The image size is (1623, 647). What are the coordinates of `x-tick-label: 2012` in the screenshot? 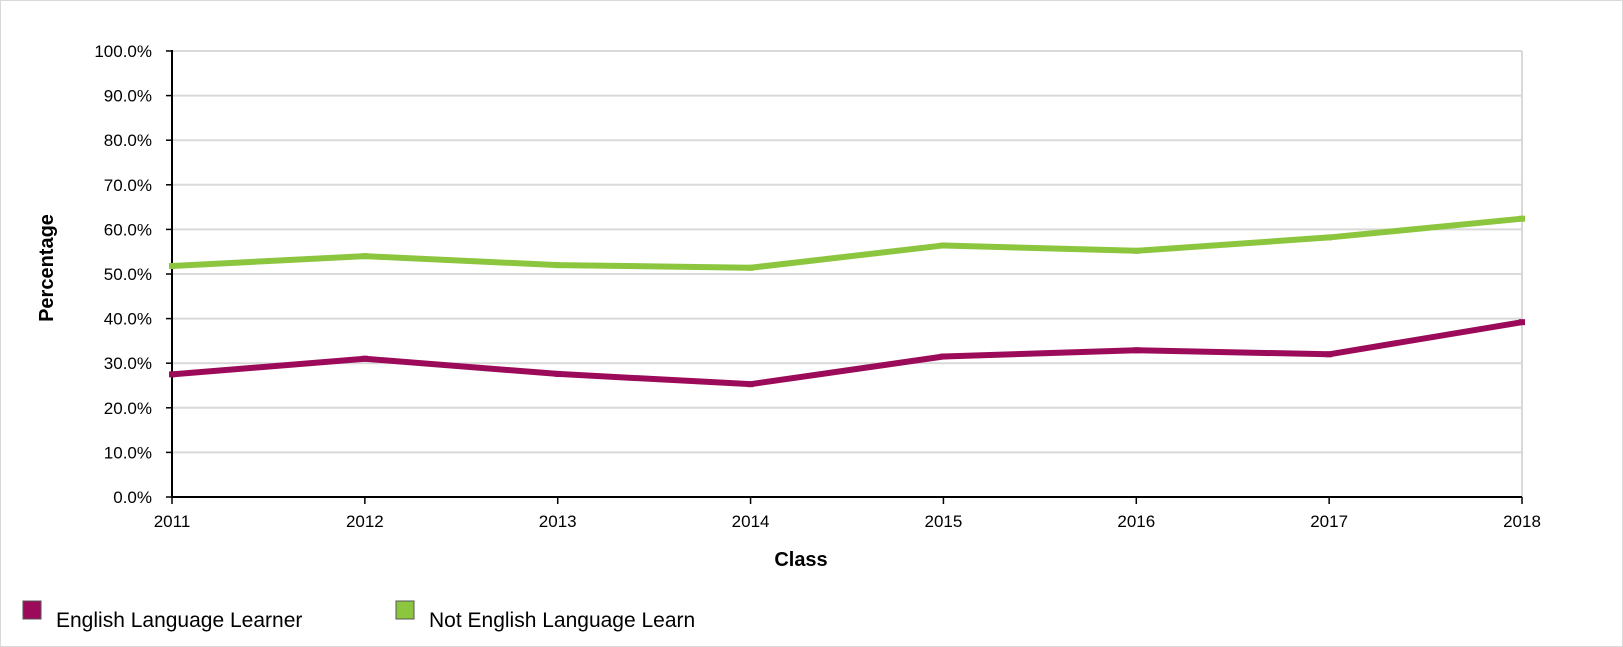 It's located at (365, 521).